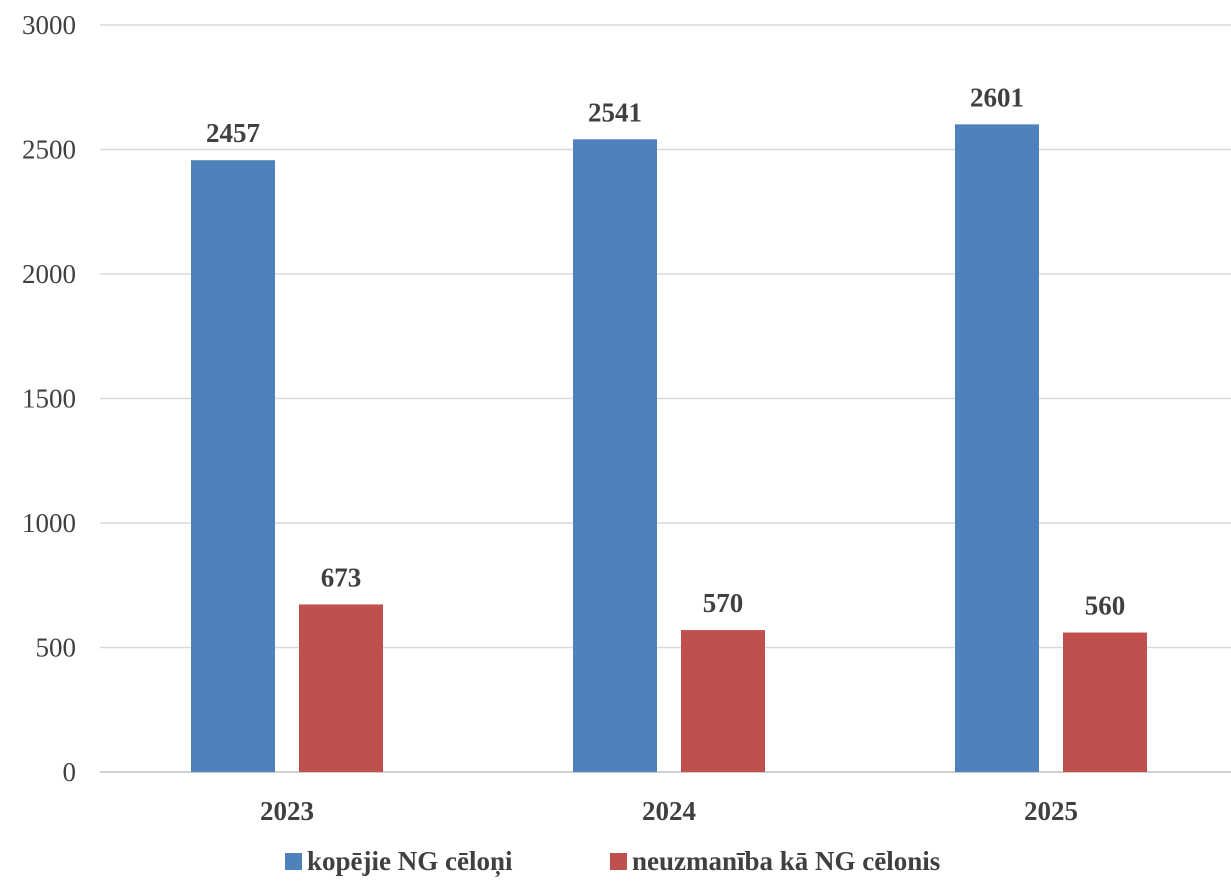  I want to click on y-axis-ticks: 0 500 1000 1500 2000 2500 3000, so click(49, 398).